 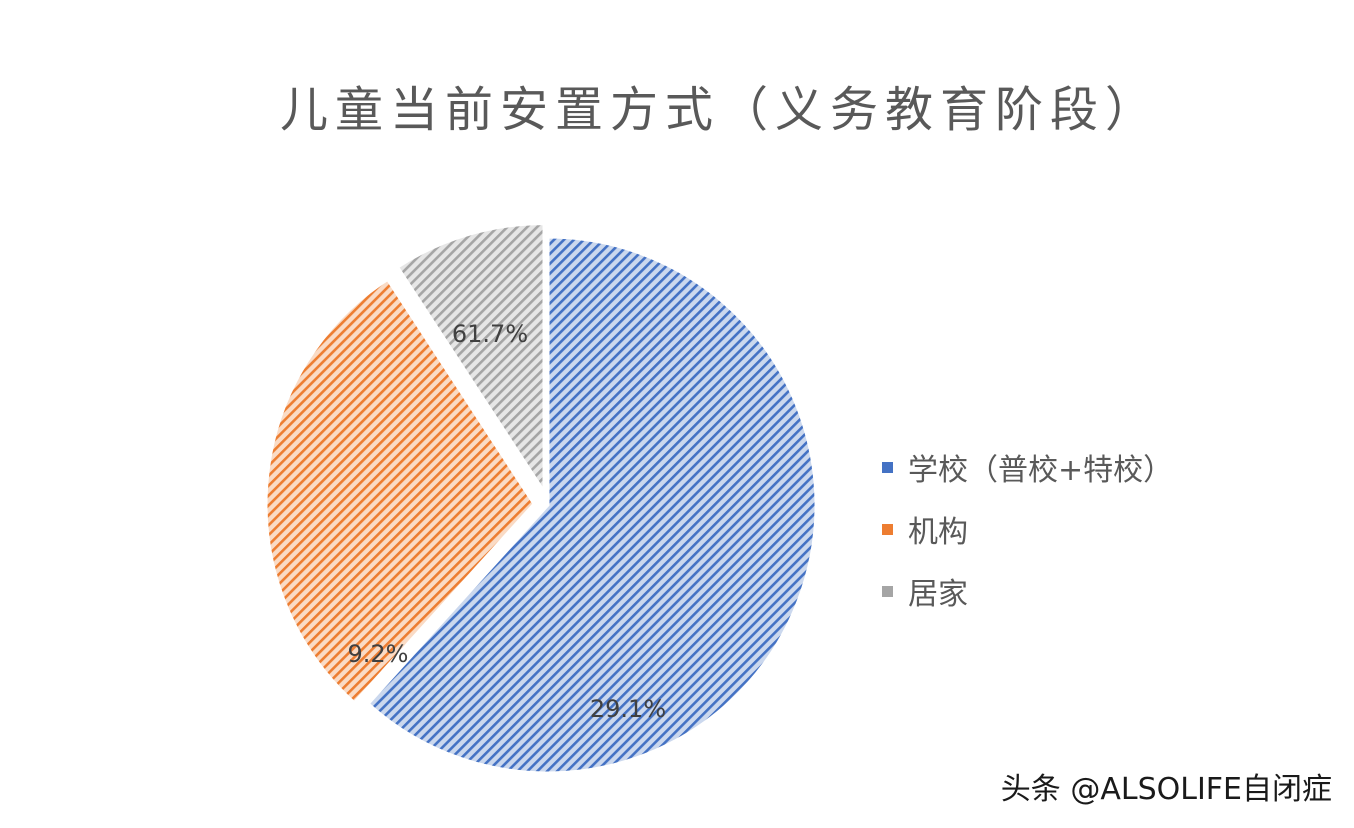 I want to click on chart-title: 儿童当前安置方式（义务教育阶段）, so click(x=719, y=110).